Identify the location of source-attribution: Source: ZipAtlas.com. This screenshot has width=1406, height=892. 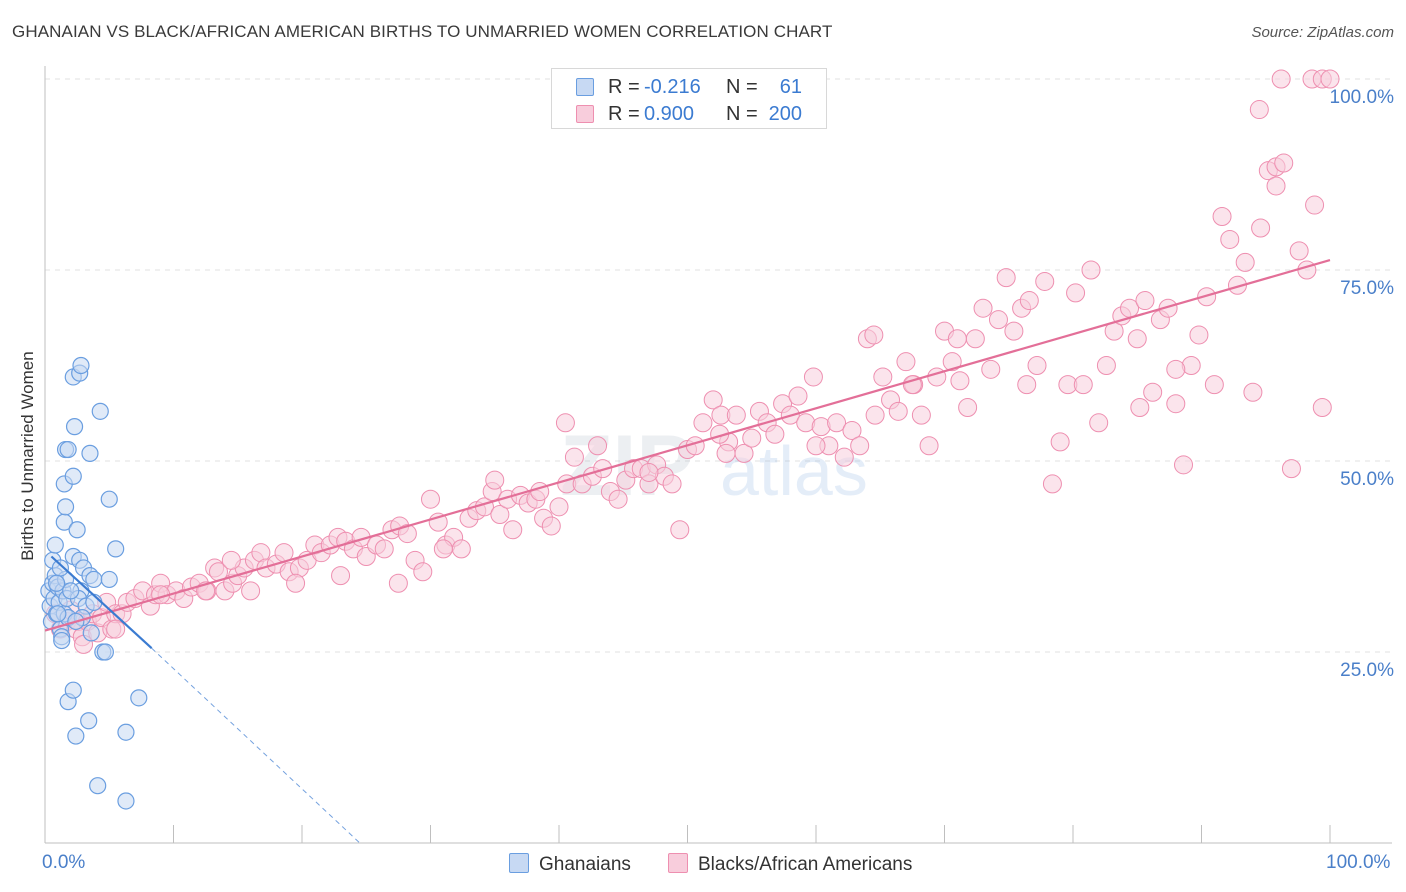
(1322, 32).